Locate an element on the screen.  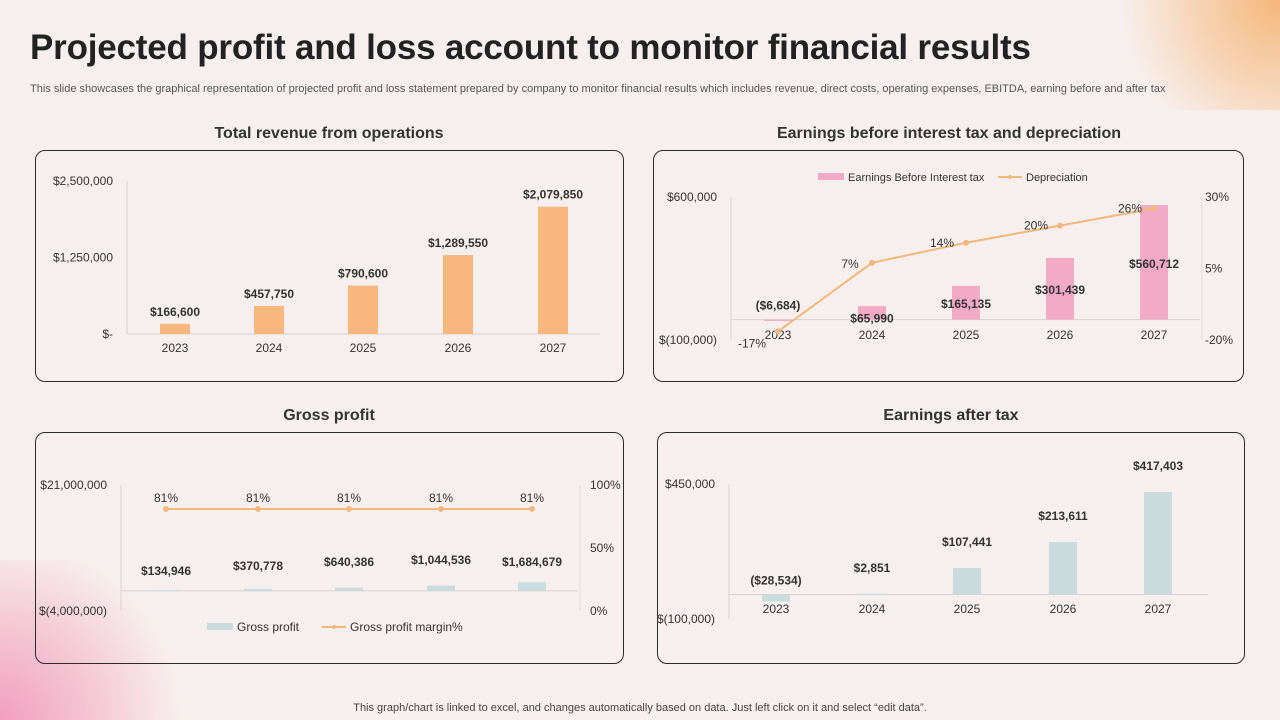
bar-data-label: $790,600 is located at coordinates (363, 274).